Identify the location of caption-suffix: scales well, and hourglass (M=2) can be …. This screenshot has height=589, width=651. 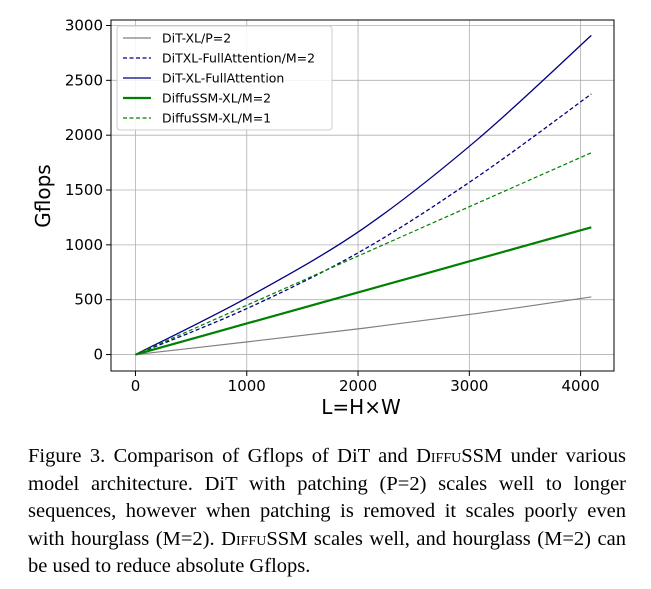
(327, 552).